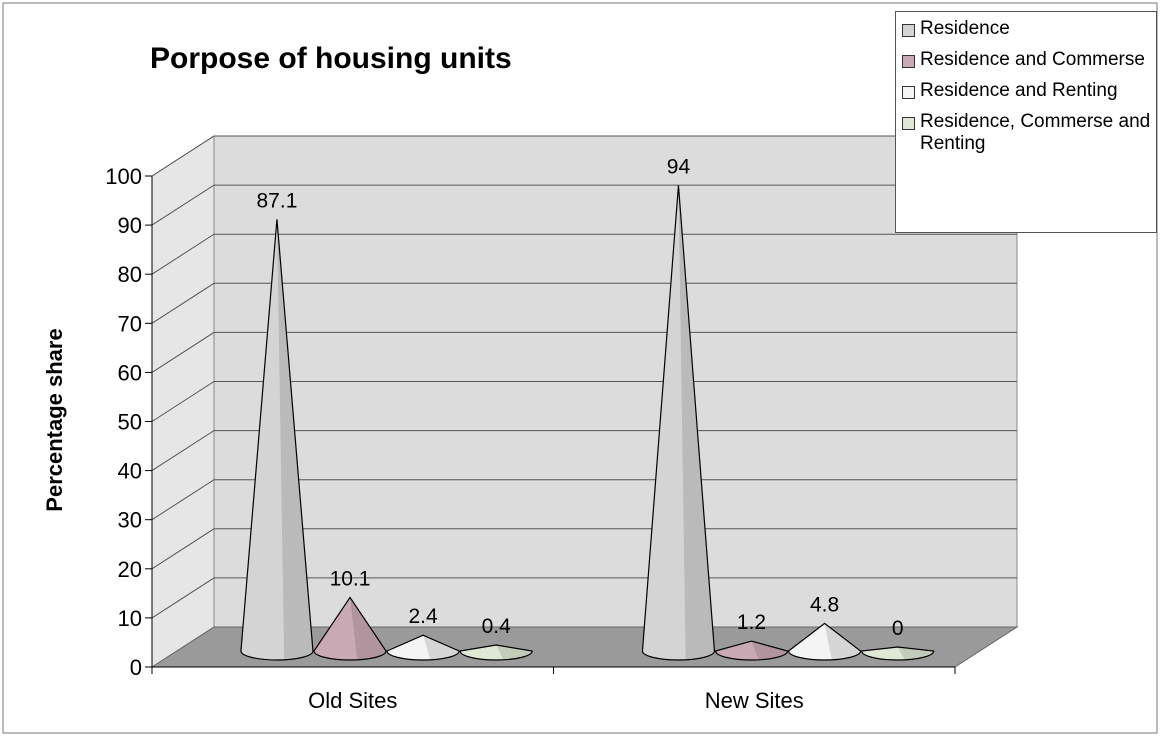 The width and height of the screenshot is (1160, 736). Describe the element at coordinates (898, 628) in the screenshot. I see `data-label: 0` at that location.